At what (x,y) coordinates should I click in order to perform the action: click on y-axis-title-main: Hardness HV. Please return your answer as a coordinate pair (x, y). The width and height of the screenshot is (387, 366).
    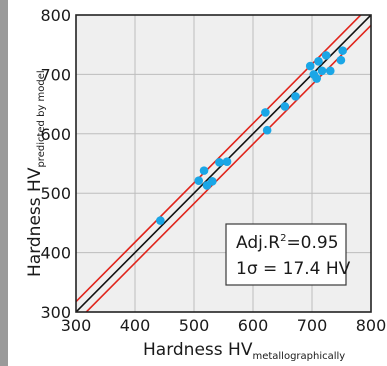
    Looking at the image, I should click on (35, 222).